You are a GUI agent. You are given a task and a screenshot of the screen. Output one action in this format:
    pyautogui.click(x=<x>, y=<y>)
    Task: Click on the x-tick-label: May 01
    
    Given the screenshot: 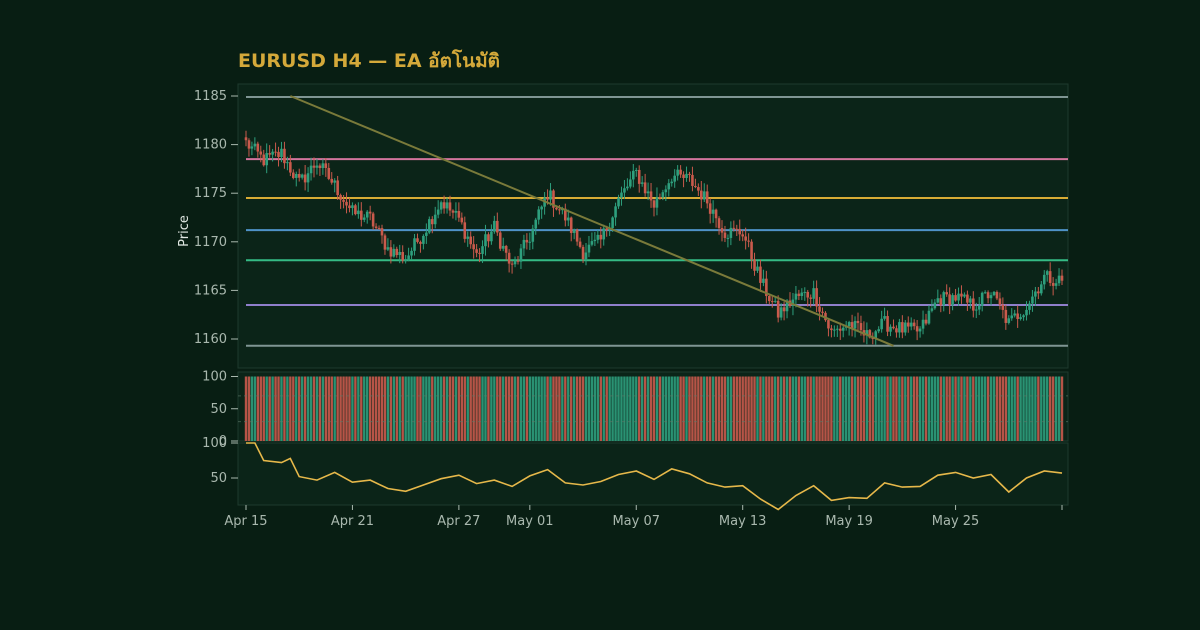 What is the action you would take?
    pyautogui.click(x=530, y=521)
    